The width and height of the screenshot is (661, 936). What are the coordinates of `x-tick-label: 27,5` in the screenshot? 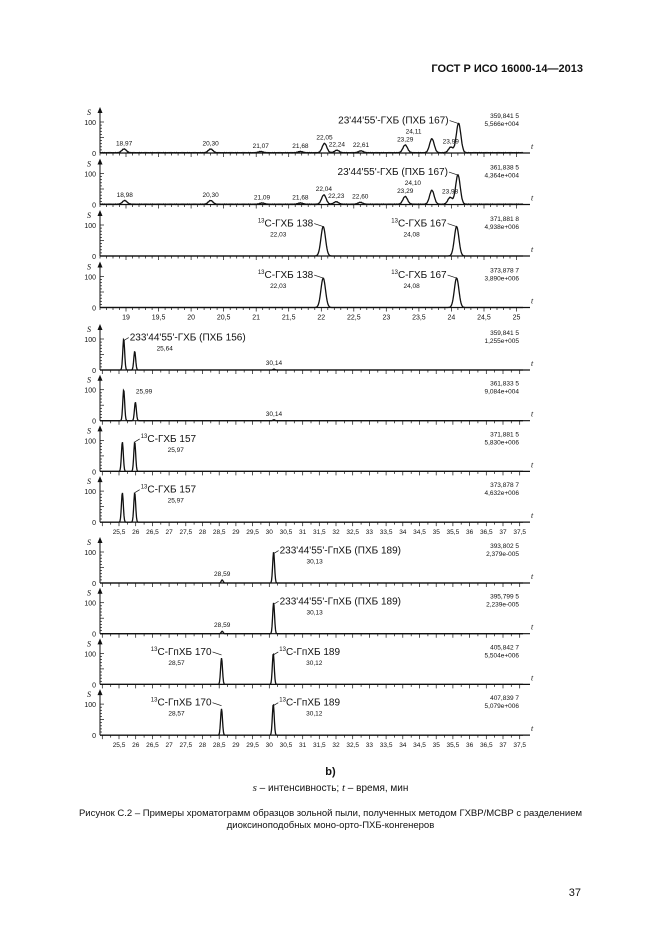 It's located at (185, 745).